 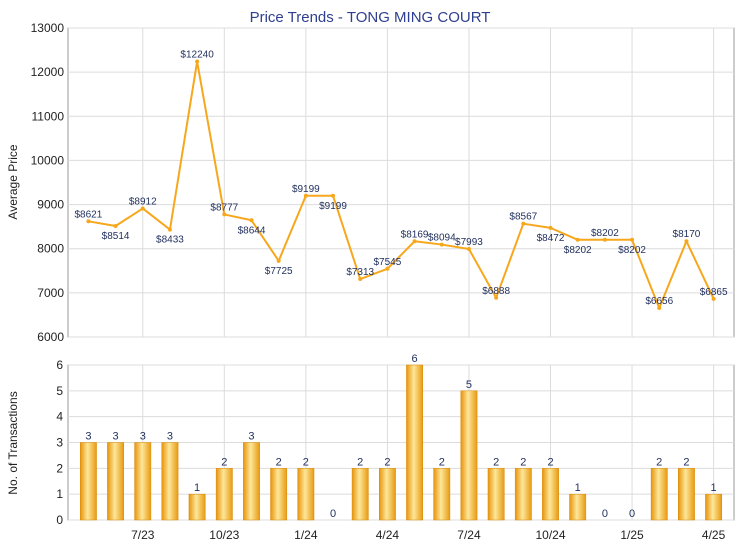 What do you see at coordinates (550, 535) in the screenshot?
I see `x-tick-label: 10/24` at bounding box center [550, 535].